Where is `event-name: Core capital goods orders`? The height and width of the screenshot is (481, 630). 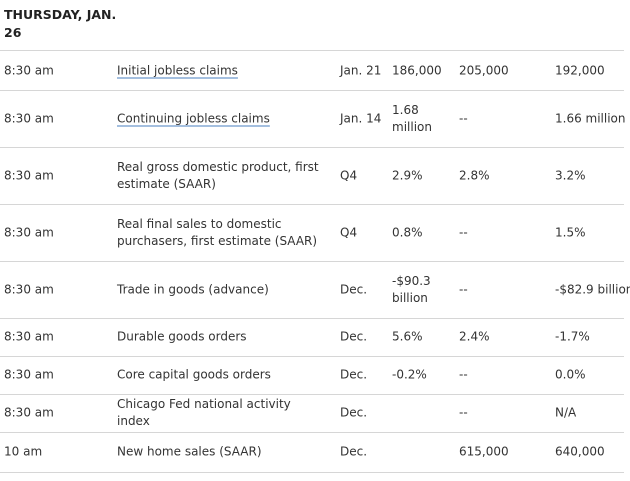 event-name: Core capital goods orders is located at coordinates (194, 374).